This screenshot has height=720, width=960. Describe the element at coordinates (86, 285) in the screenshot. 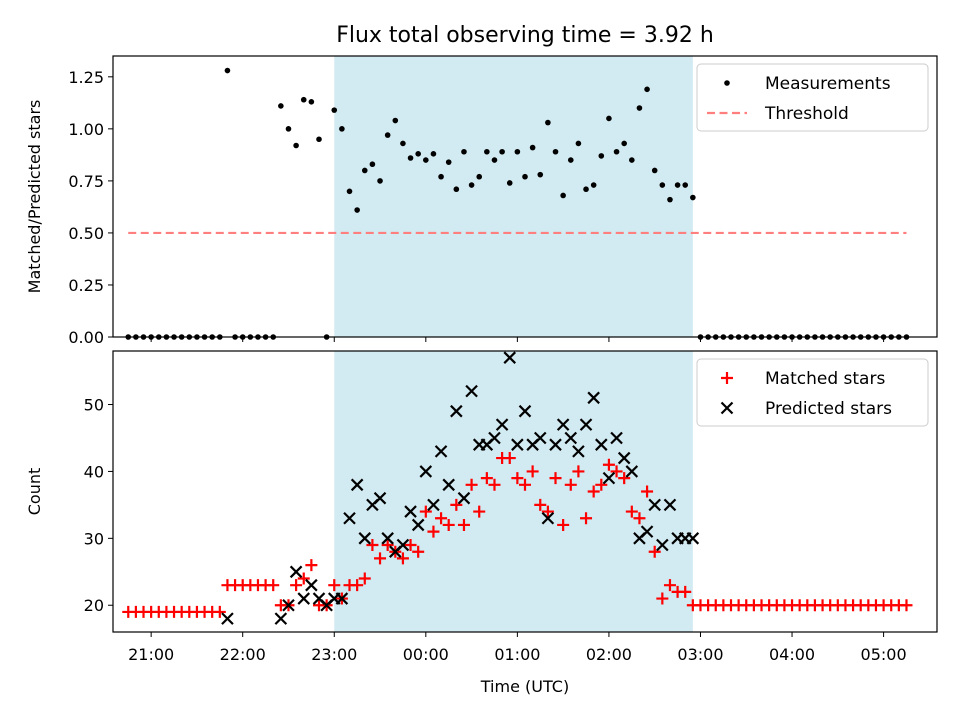

I see `y-tick-label: 0.25` at that location.